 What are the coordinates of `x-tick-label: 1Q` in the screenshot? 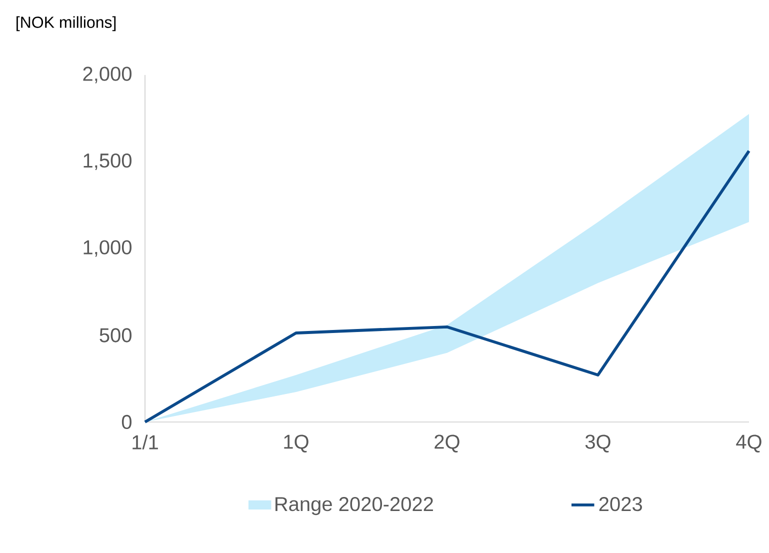 It's located at (296, 443).